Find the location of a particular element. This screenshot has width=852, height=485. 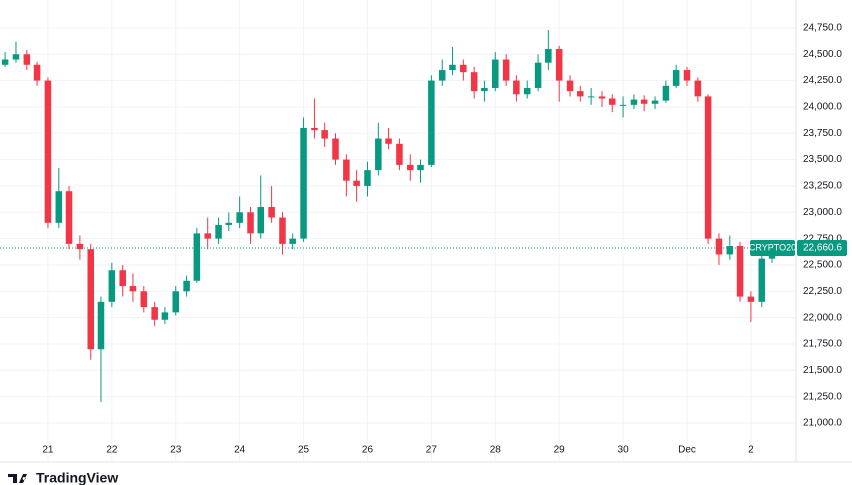

y-tick-label: 23,500.0 is located at coordinates (822, 159).